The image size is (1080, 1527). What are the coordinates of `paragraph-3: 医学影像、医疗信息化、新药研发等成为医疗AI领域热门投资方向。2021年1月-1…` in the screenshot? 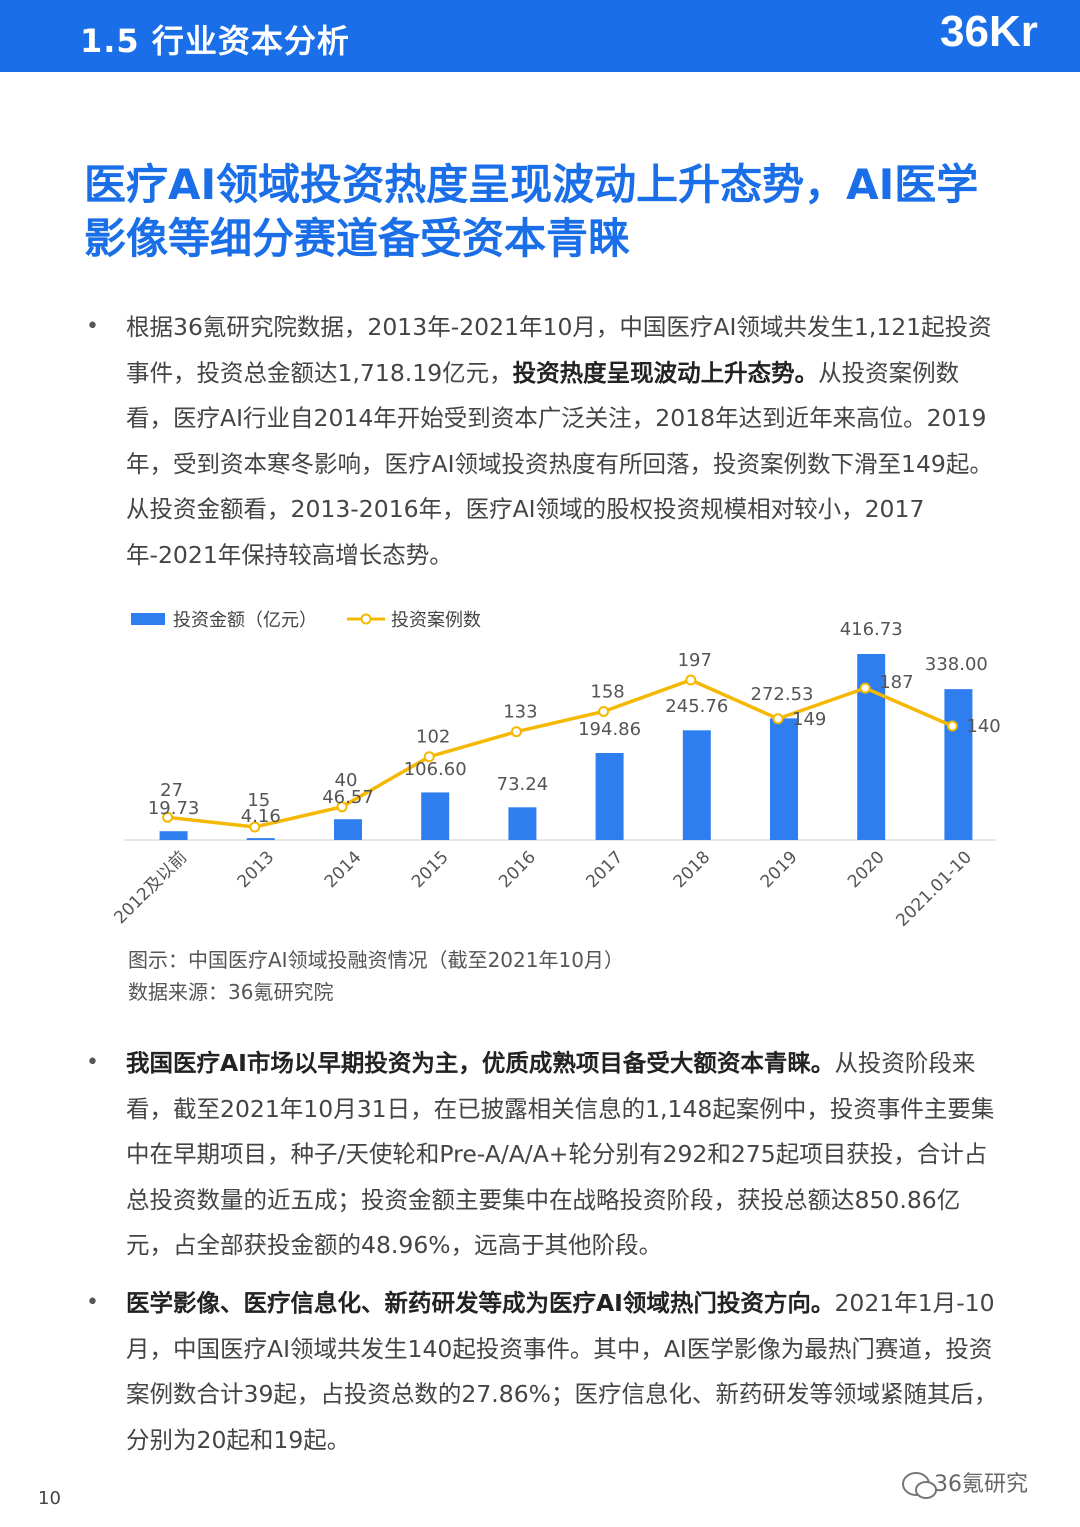 It's located at (562, 1372).